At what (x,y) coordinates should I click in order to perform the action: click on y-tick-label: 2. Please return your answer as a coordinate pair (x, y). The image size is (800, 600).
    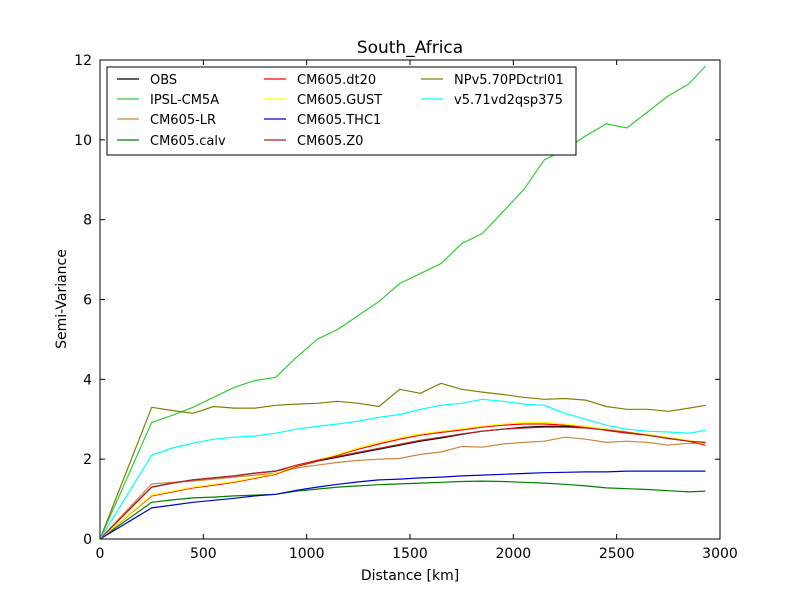
    Looking at the image, I should click on (87, 460).